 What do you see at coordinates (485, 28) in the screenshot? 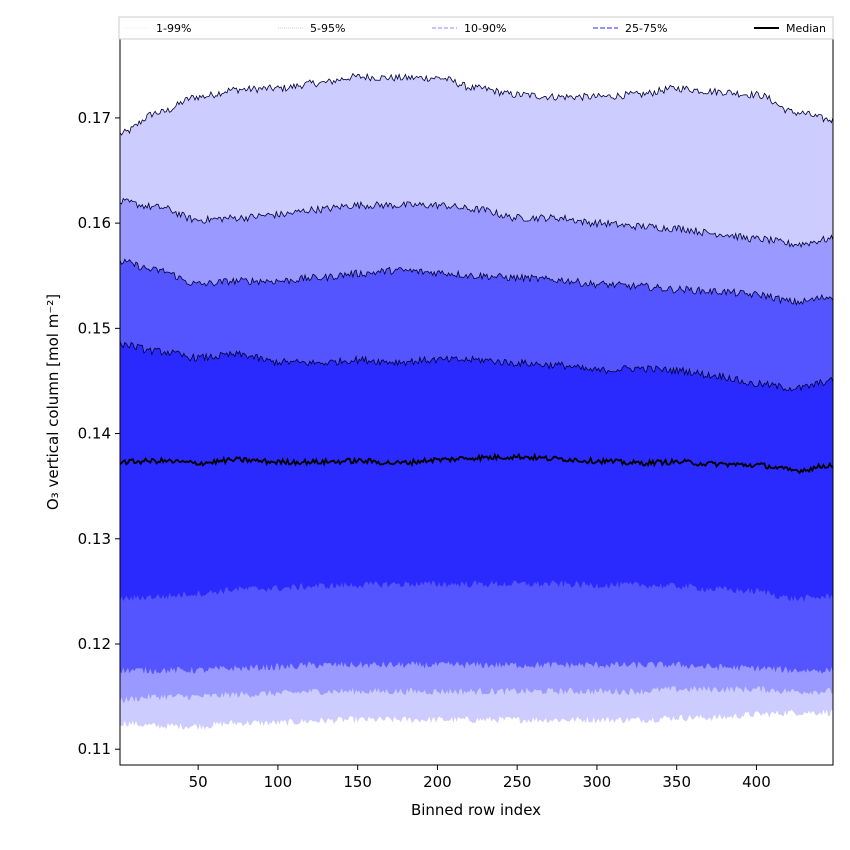
I see `legend-label: 10-90%` at bounding box center [485, 28].